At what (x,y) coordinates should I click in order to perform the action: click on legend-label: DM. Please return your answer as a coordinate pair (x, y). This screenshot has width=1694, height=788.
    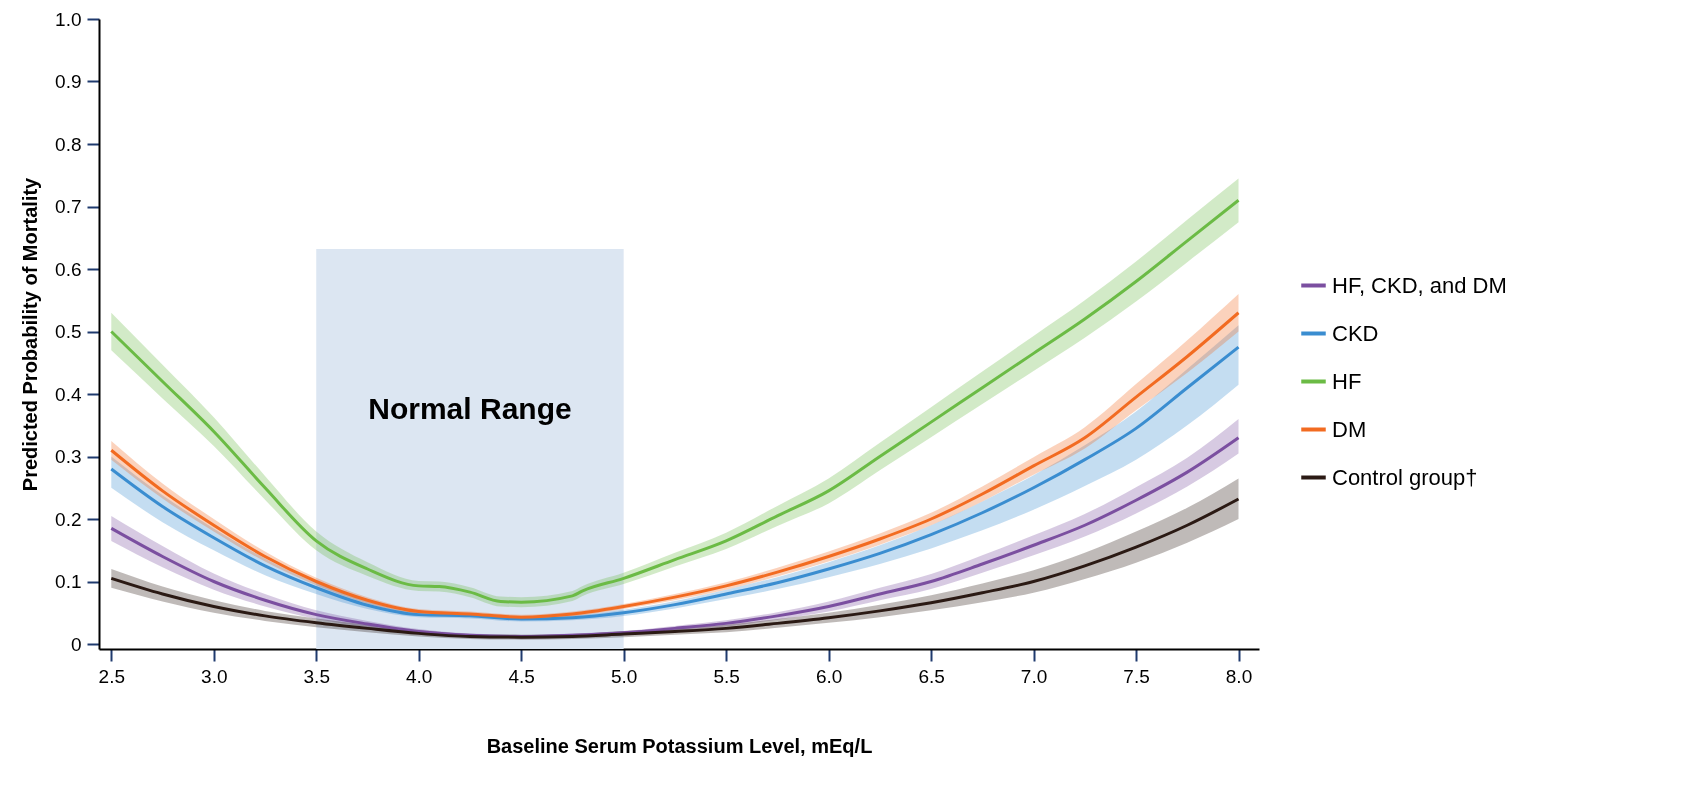
    Looking at the image, I should click on (1349, 429).